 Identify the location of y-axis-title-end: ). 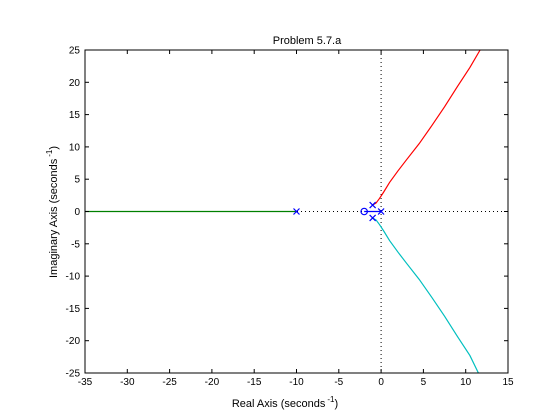
(54, 148).